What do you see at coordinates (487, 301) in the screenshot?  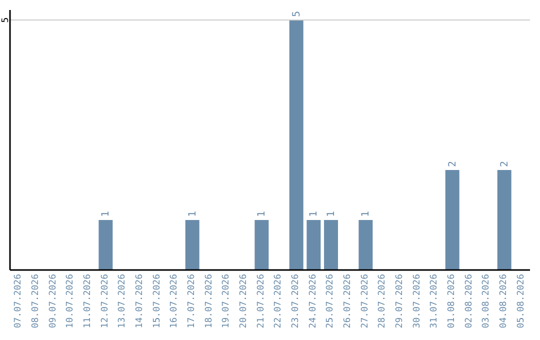 I see `x-tick-label: 03.08.2026` at bounding box center [487, 301].